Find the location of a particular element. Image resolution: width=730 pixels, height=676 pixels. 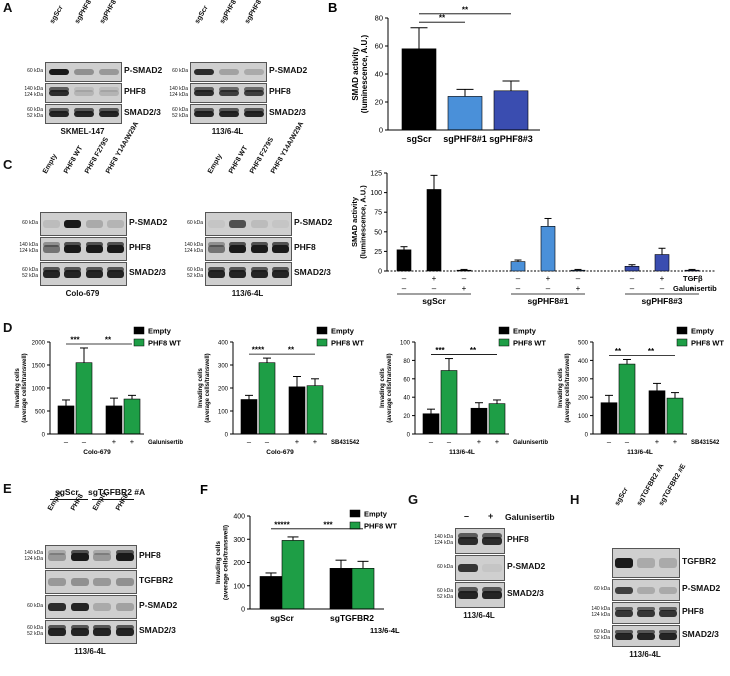

chart-c-row-label-tgfb: TGFβ is located at coordinates (693, 278).